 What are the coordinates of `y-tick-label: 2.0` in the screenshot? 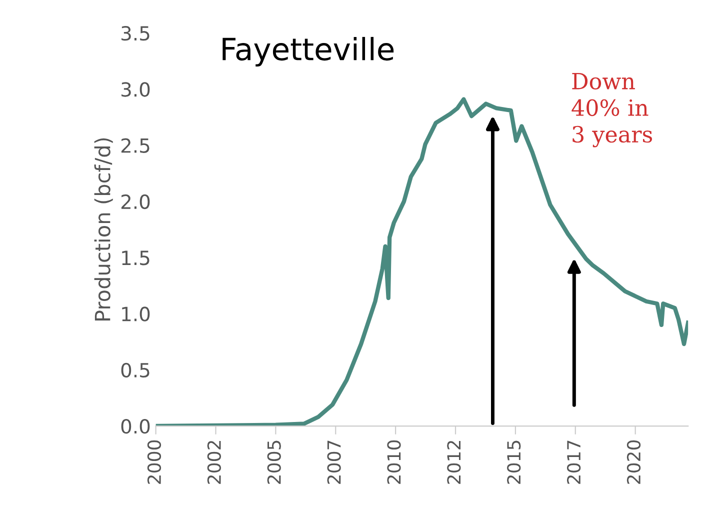 It's located at (135, 202).